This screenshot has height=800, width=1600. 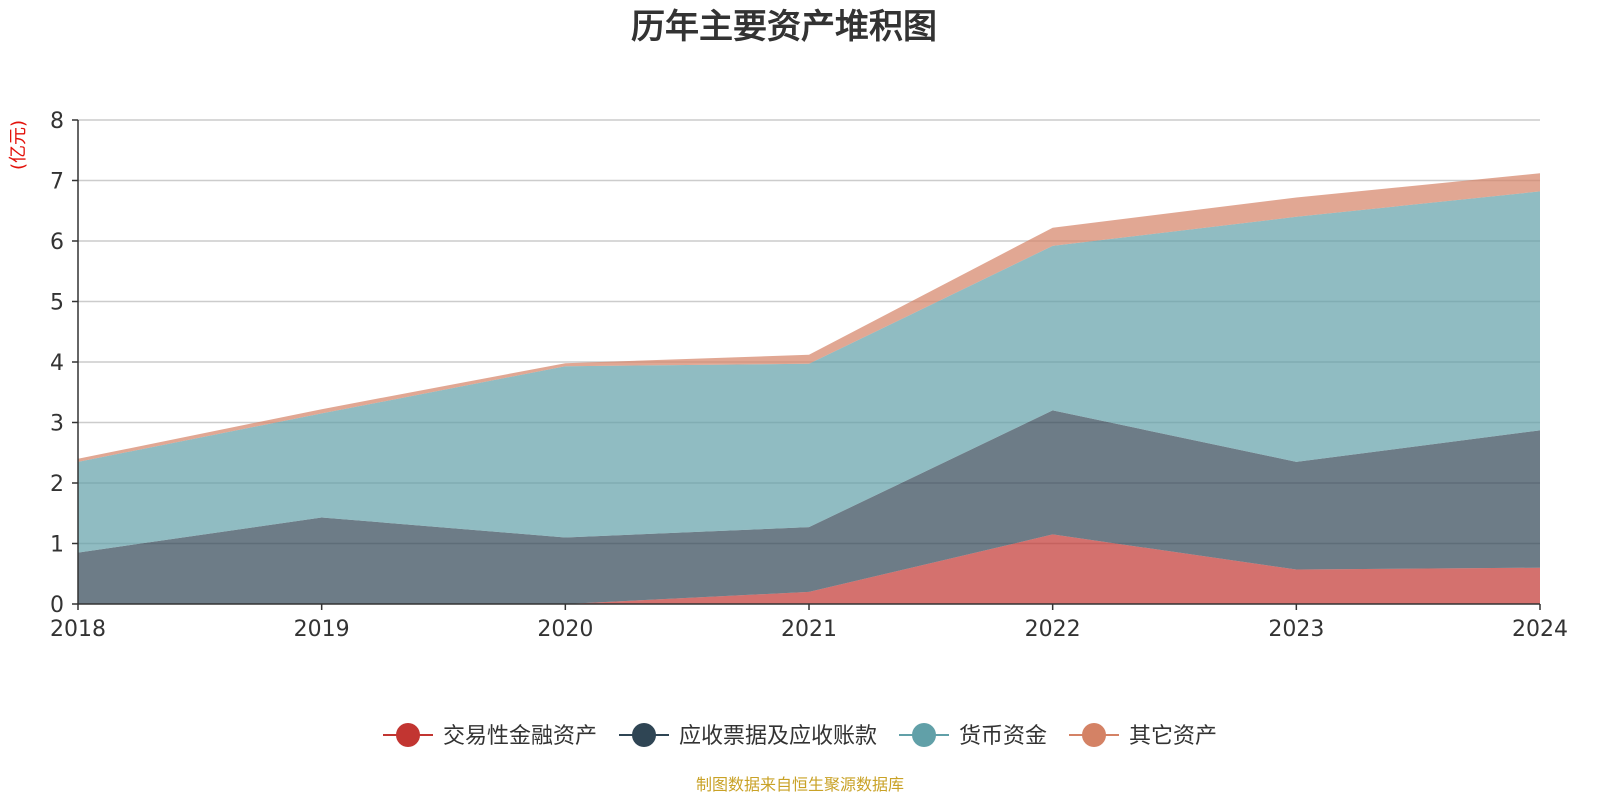 I want to click on y-tick-label: 5, so click(x=57, y=303).